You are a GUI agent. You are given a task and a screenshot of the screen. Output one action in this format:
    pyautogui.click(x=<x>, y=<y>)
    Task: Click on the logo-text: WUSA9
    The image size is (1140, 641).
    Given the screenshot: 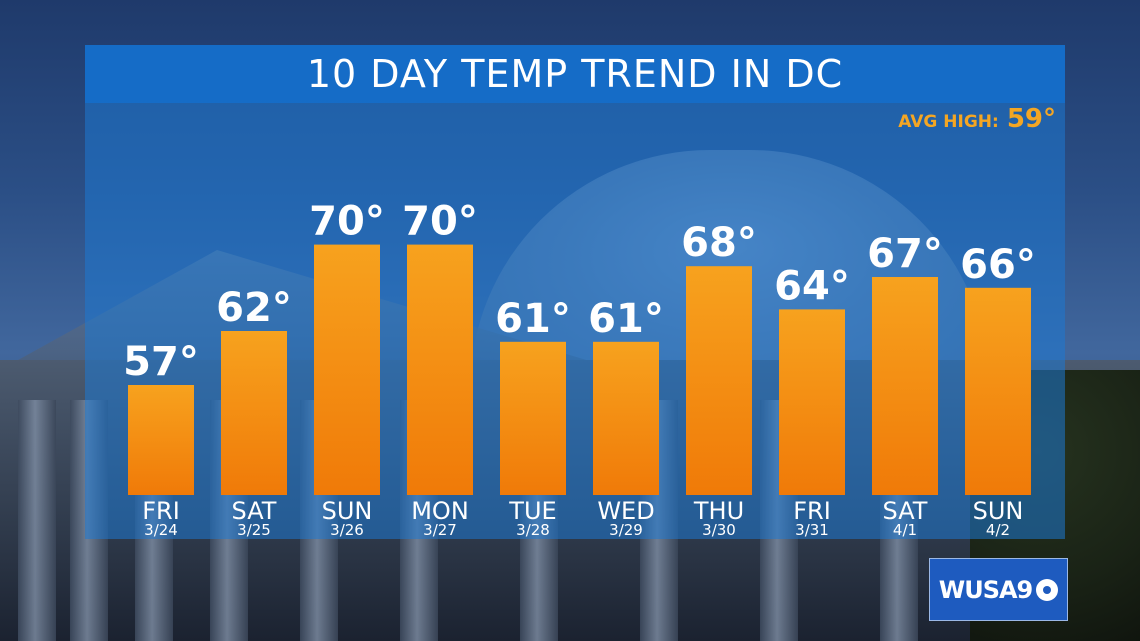 What is the action you would take?
    pyautogui.click(x=986, y=589)
    